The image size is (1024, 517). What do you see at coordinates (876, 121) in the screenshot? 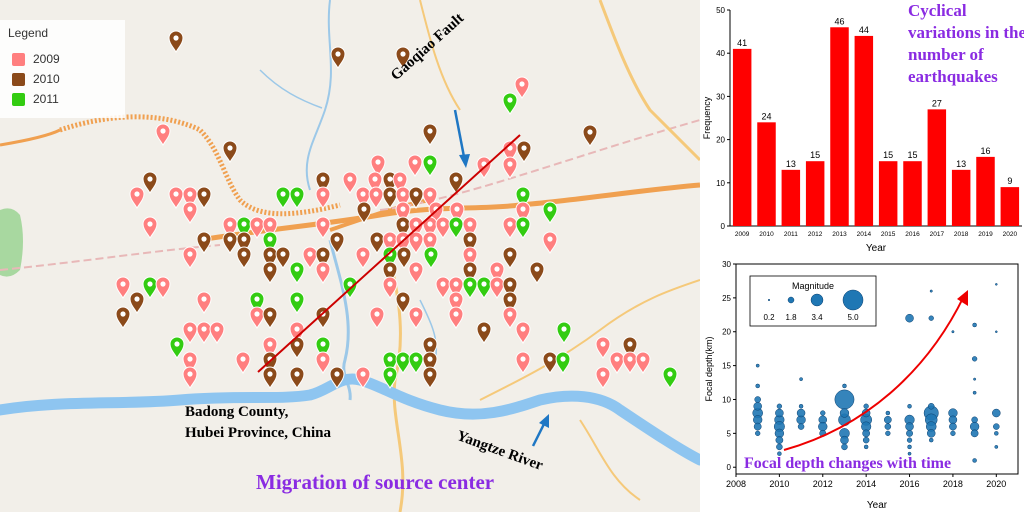
I see `bar-chart-bars: 41 24 13 15 46 44 15 15 27 13 16 9` at bounding box center [876, 121].